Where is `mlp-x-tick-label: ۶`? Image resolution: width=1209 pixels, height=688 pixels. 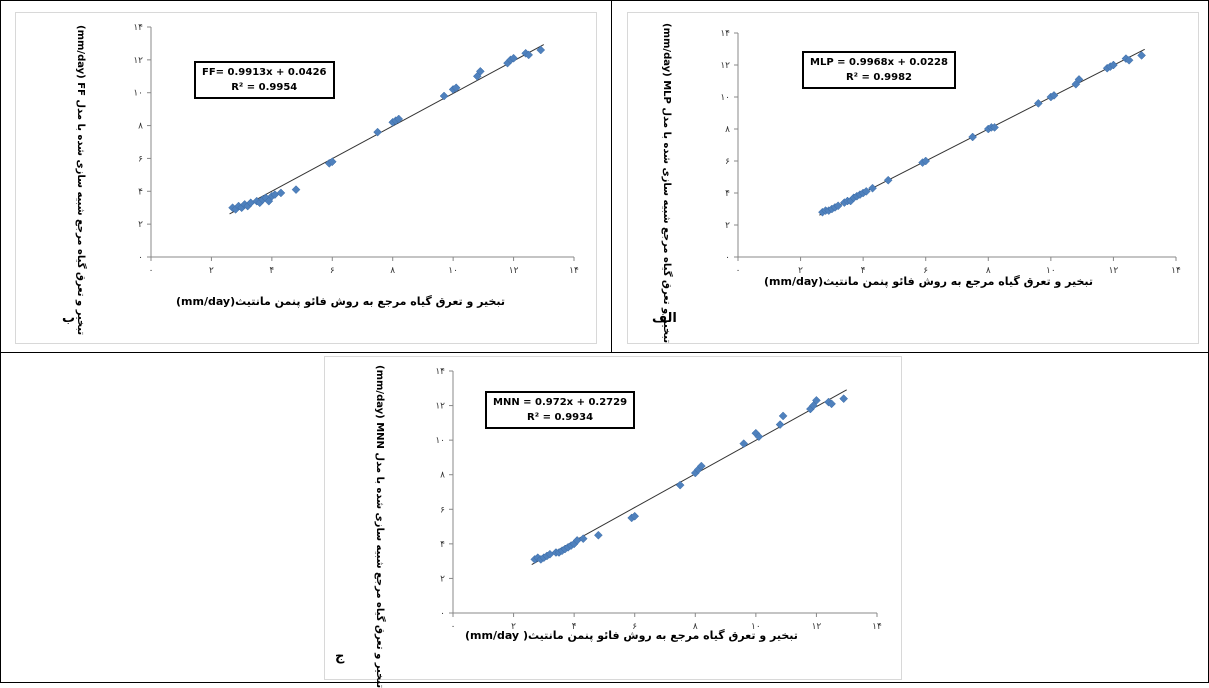 mlp-x-tick-label: ۶ is located at coordinates (925, 271).